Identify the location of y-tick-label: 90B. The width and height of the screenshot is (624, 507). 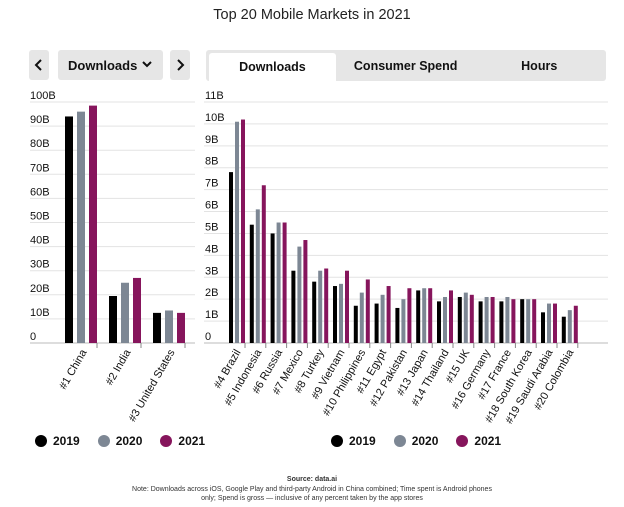
(40, 120).